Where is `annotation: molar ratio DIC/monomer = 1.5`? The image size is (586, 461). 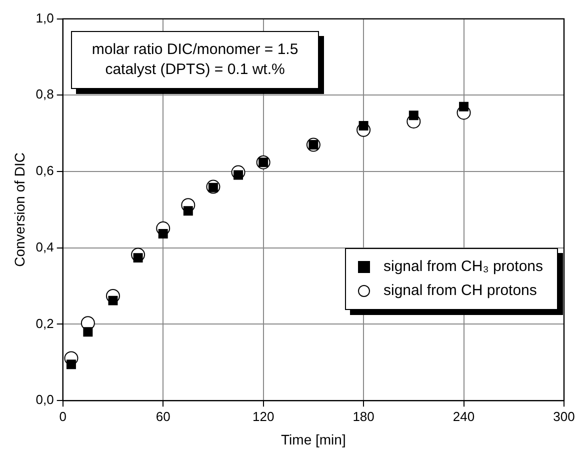
annotation: molar ratio DIC/monomer = 1.5 is located at coordinates (195, 50).